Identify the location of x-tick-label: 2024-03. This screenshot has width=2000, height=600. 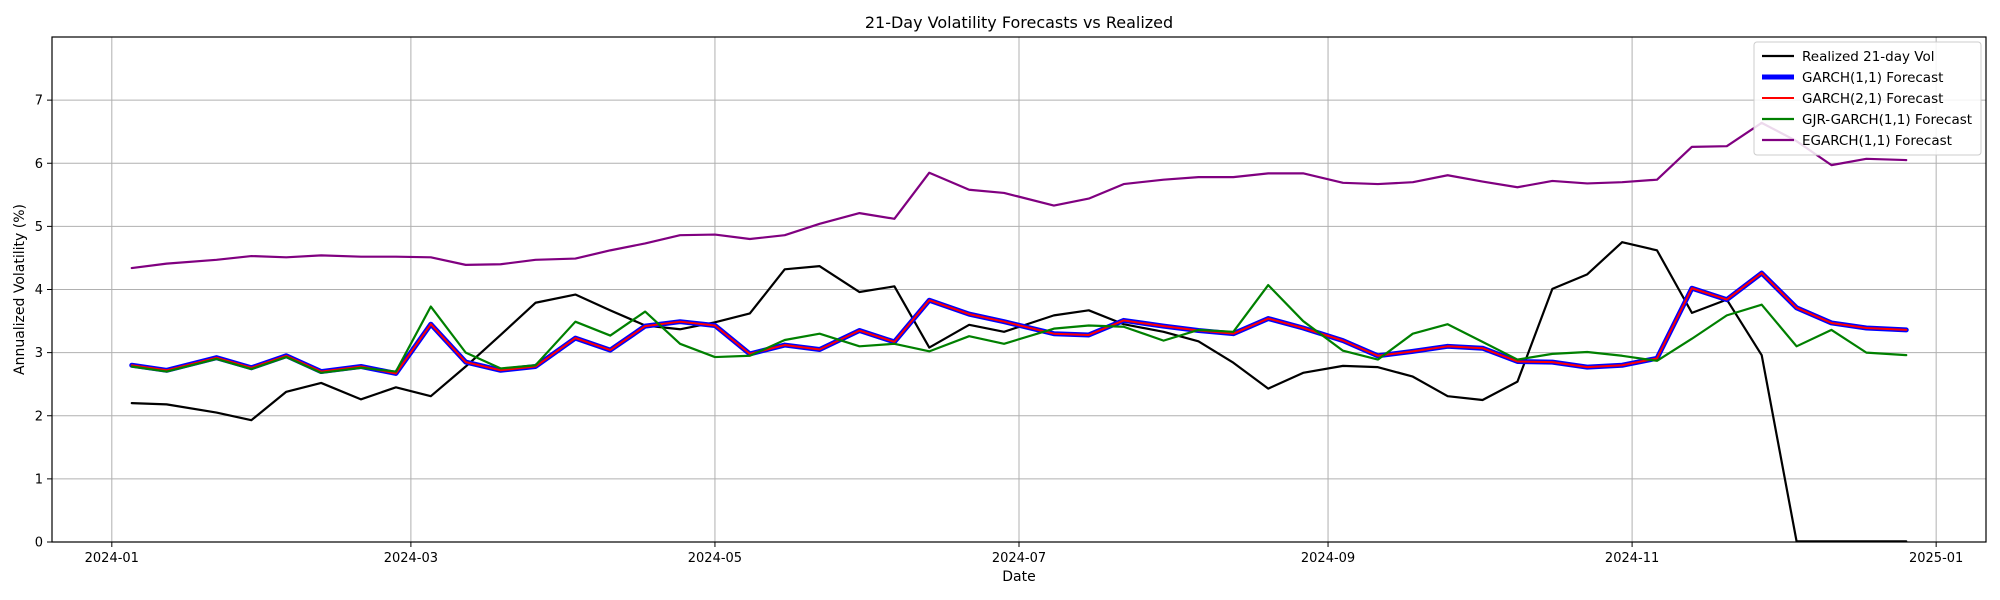
(411, 558).